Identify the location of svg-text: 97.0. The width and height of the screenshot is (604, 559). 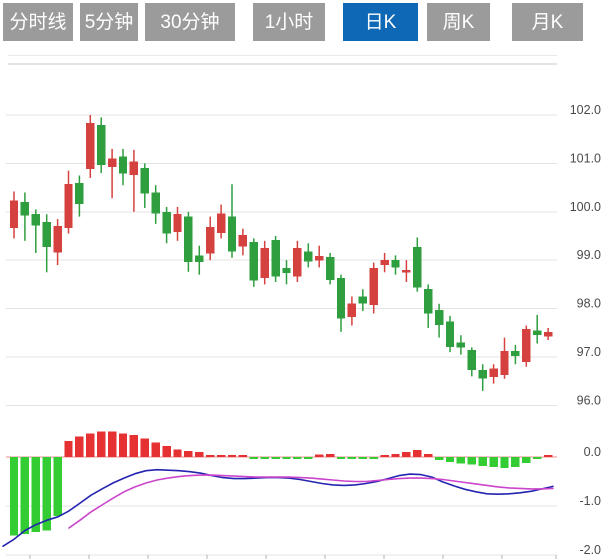
(589, 352).